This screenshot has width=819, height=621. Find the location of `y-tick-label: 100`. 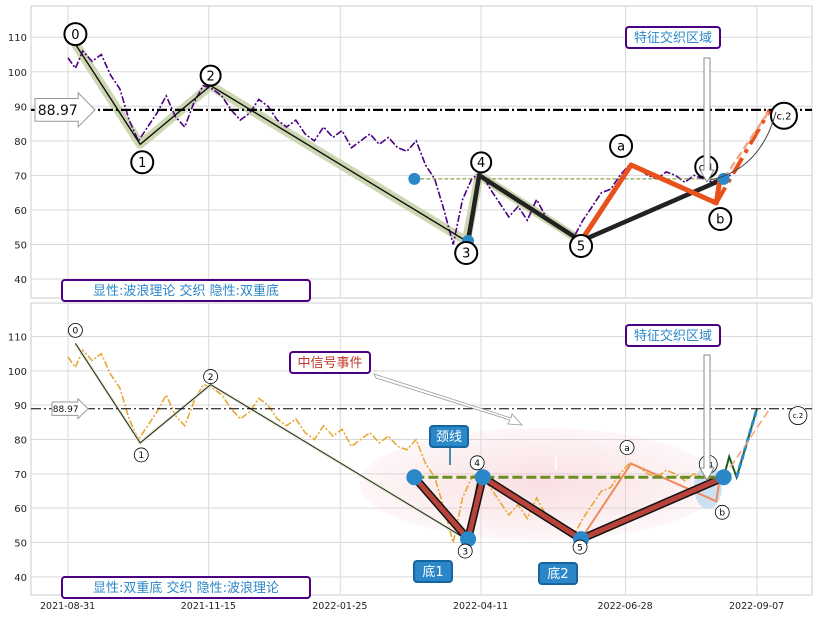

y-tick-label: 100 is located at coordinates (17, 73).